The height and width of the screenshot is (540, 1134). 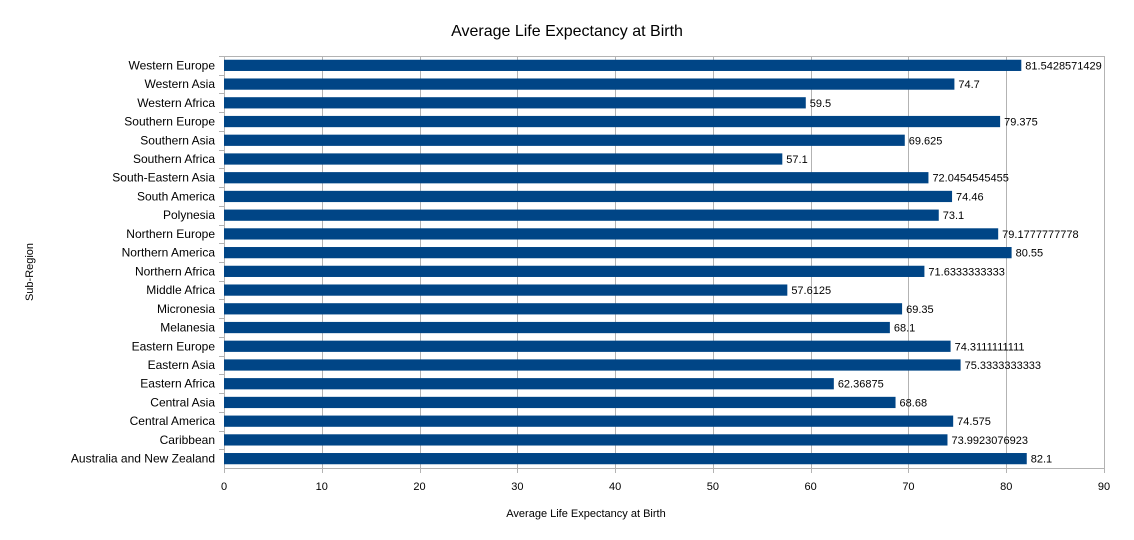 What do you see at coordinates (173, 421) in the screenshot?
I see `category-label: Central America` at bounding box center [173, 421].